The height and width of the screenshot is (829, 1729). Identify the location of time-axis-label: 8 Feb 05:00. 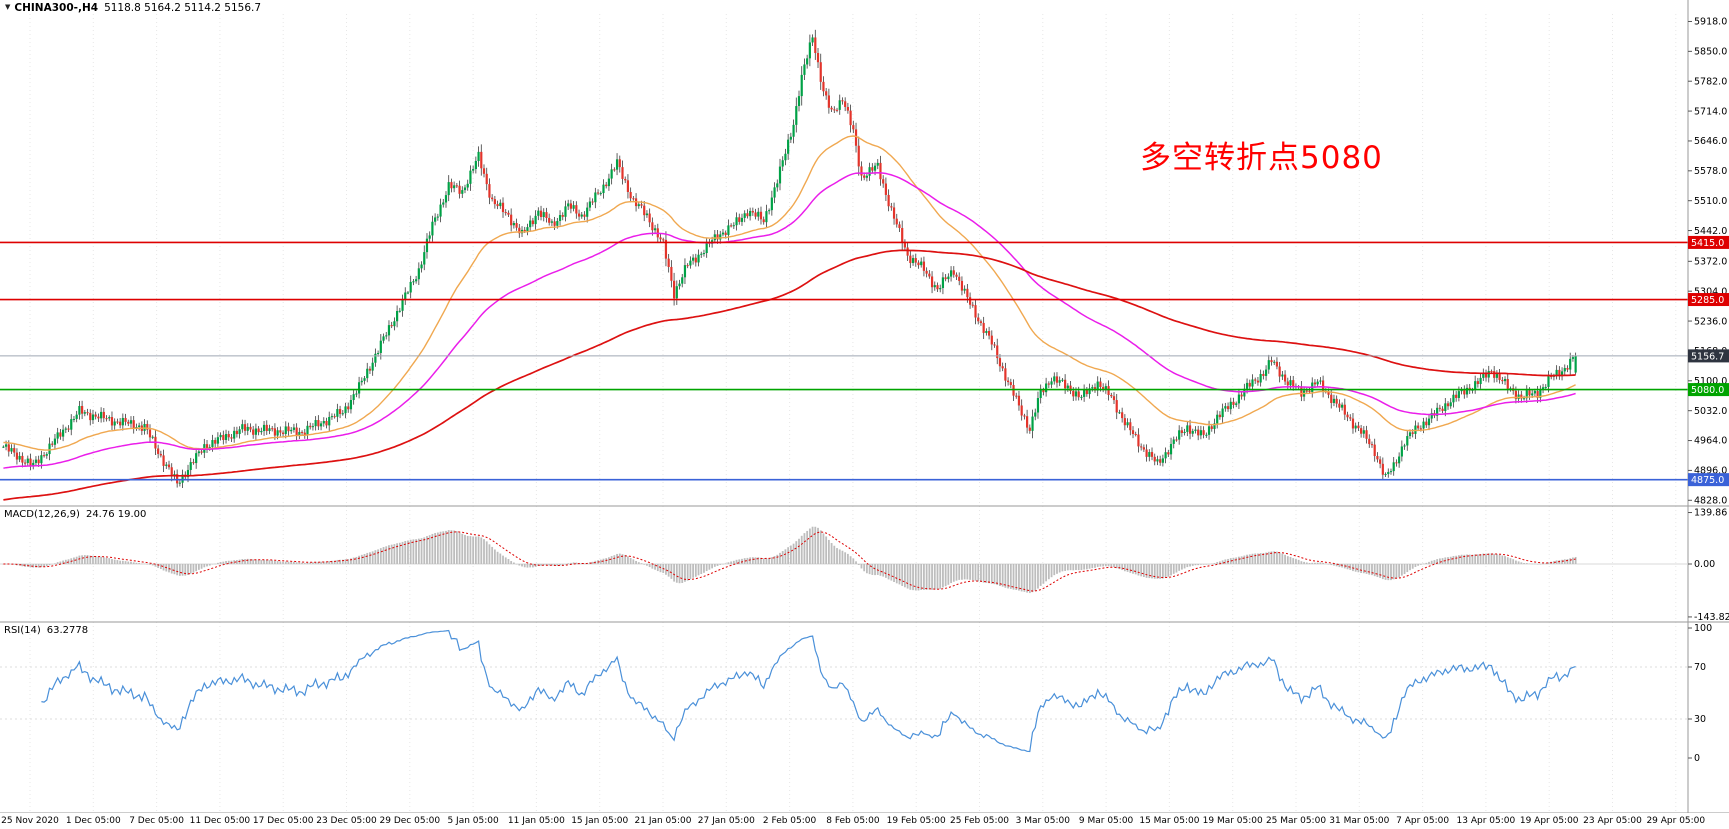
(853, 821).